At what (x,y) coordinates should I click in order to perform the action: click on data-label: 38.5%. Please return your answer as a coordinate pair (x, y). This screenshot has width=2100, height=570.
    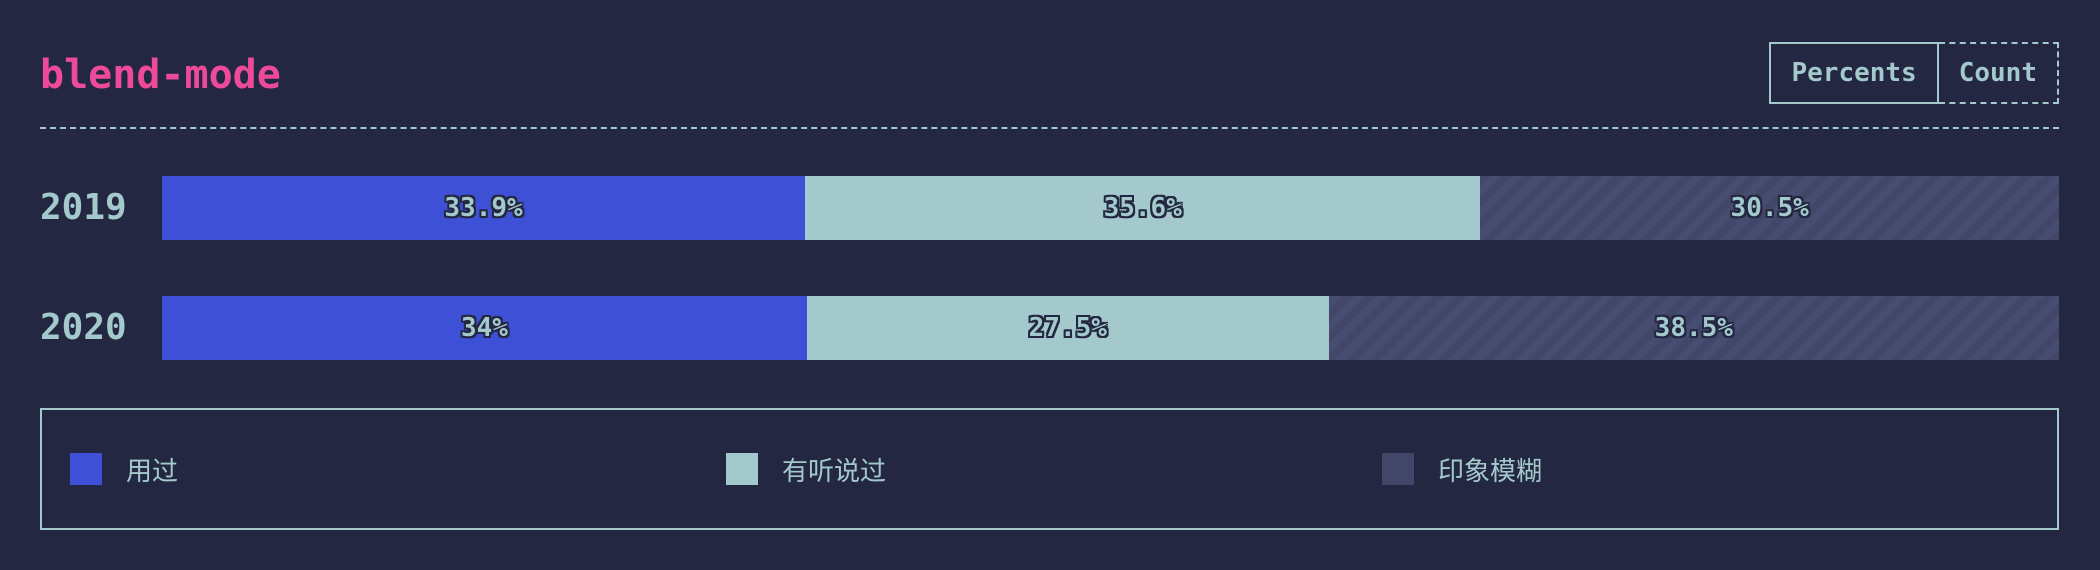
    Looking at the image, I should click on (1693, 328).